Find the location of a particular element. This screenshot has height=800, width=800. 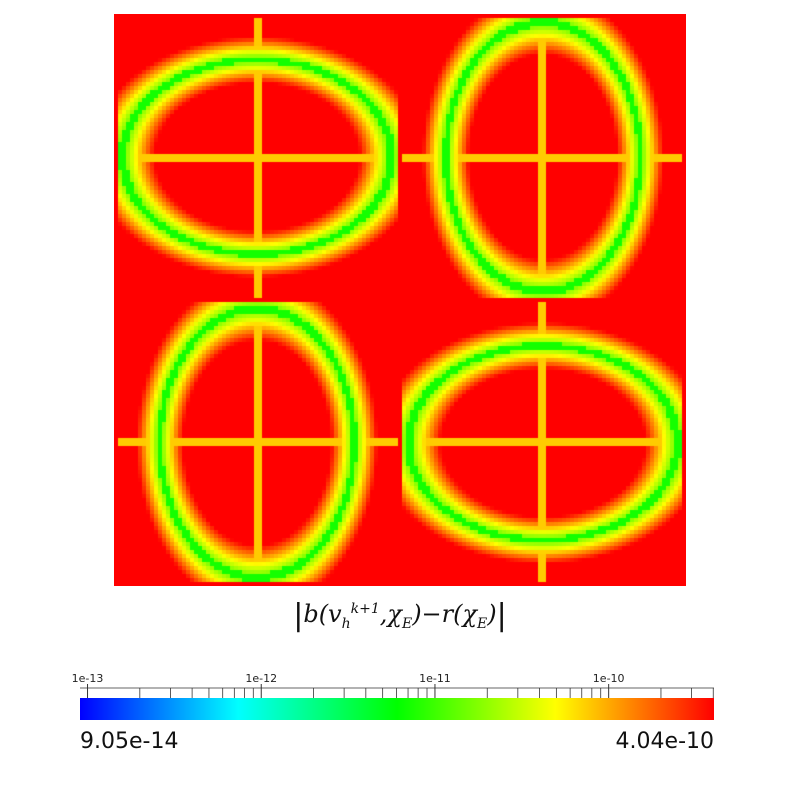

field-formula-label: |b(vhk+1,χE)−r(χE)| is located at coordinates (400, 615).